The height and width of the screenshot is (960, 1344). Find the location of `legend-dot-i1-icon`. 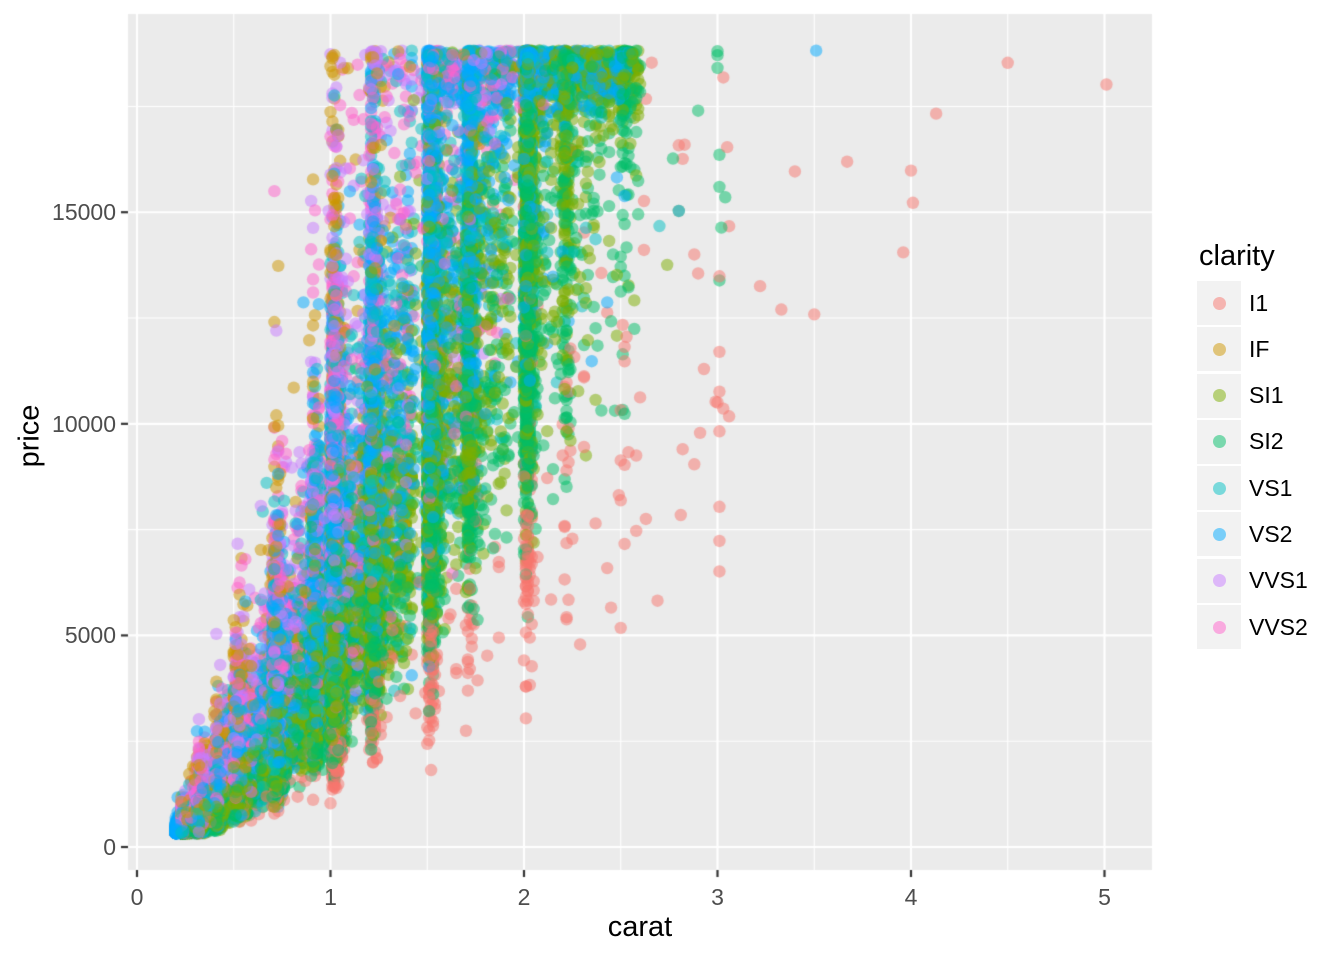

legend-dot-i1-icon is located at coordinates (1219, 303).